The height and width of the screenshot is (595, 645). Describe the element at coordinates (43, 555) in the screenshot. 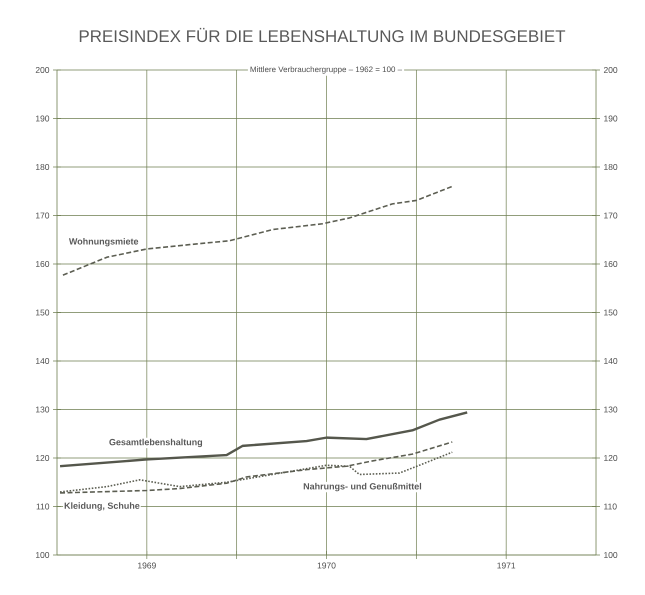

I see `y-tick-label: 100` at that location.